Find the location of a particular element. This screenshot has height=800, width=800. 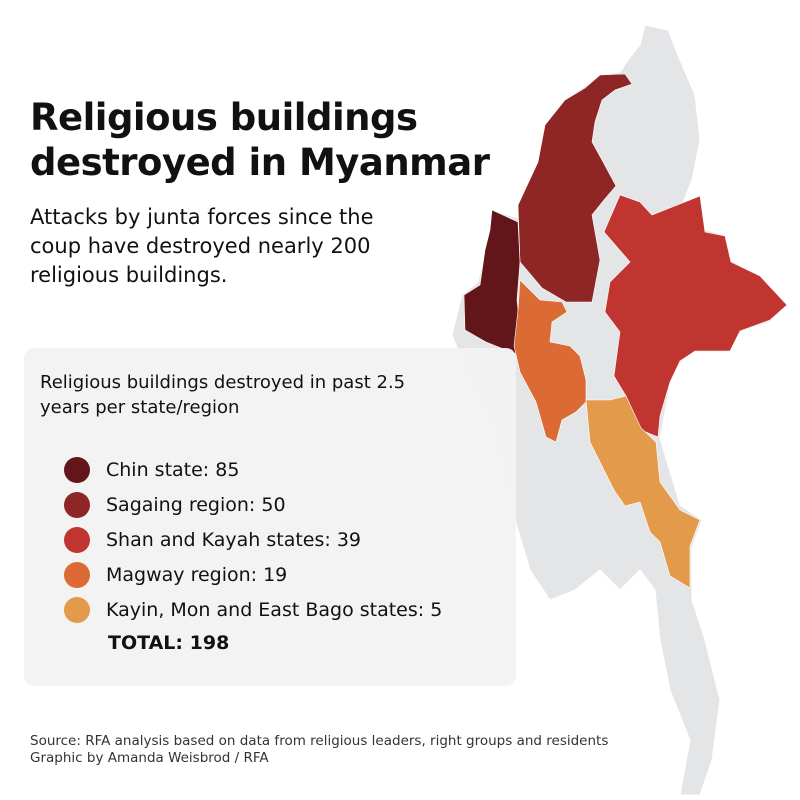

legend-item-sagaing: Sagaing region: 50 is located at coordinates (253, 504).